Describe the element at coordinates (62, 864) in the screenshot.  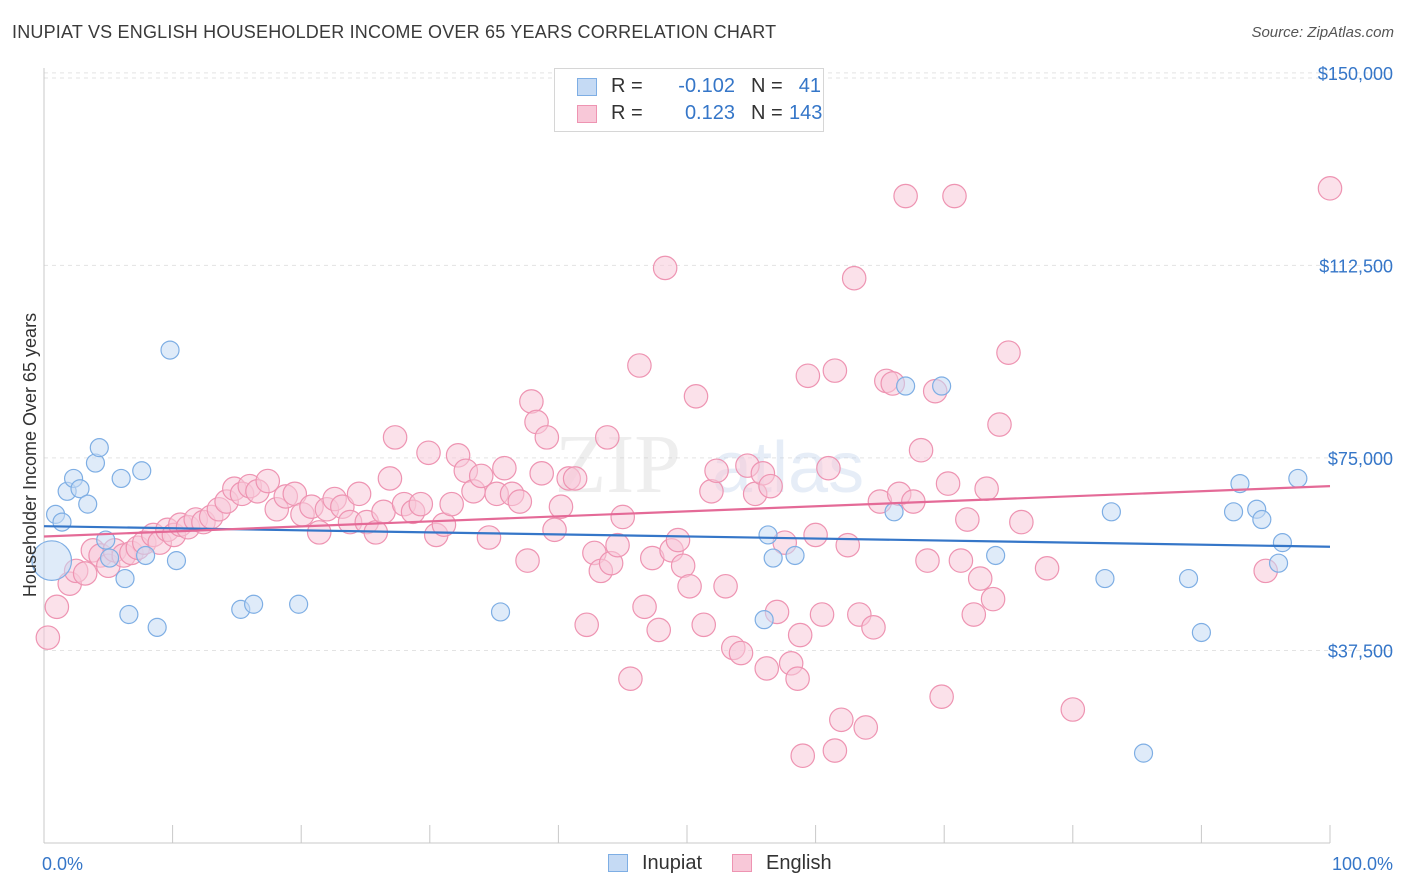
I see `x-tick-label-start: 0.0%` at that location.